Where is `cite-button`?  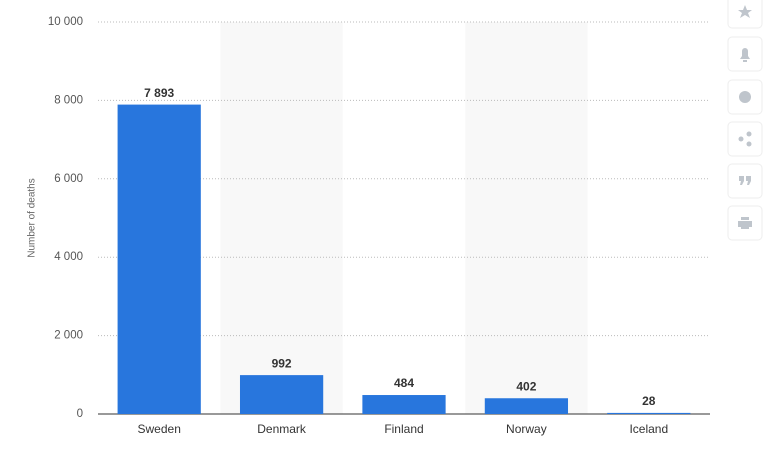 cite-button is located at coordinates (745, 181).